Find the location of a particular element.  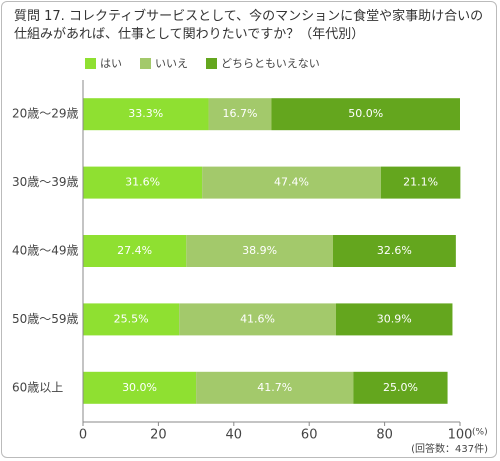

value-label: 31.6% is located at coordinates (142, 182).